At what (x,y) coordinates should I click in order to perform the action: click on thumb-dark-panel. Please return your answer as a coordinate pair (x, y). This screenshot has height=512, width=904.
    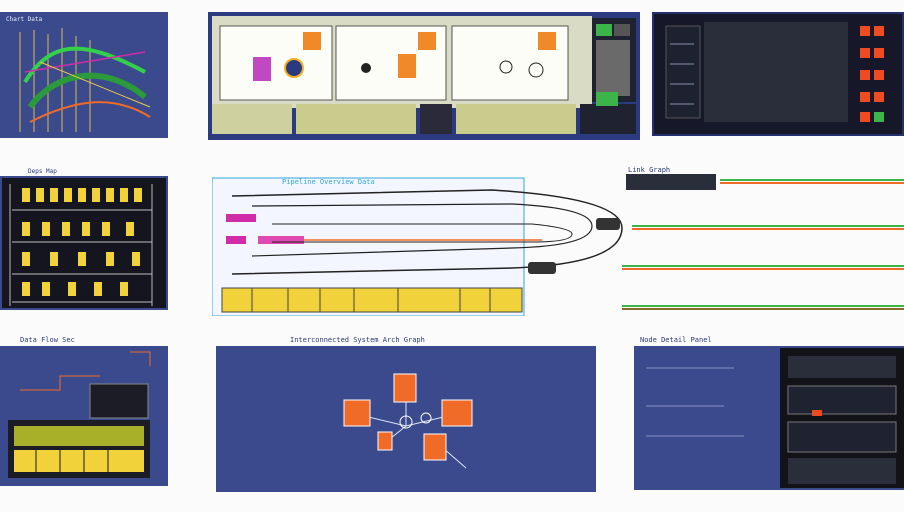
    Looking at the image, I should click on (778, 74).